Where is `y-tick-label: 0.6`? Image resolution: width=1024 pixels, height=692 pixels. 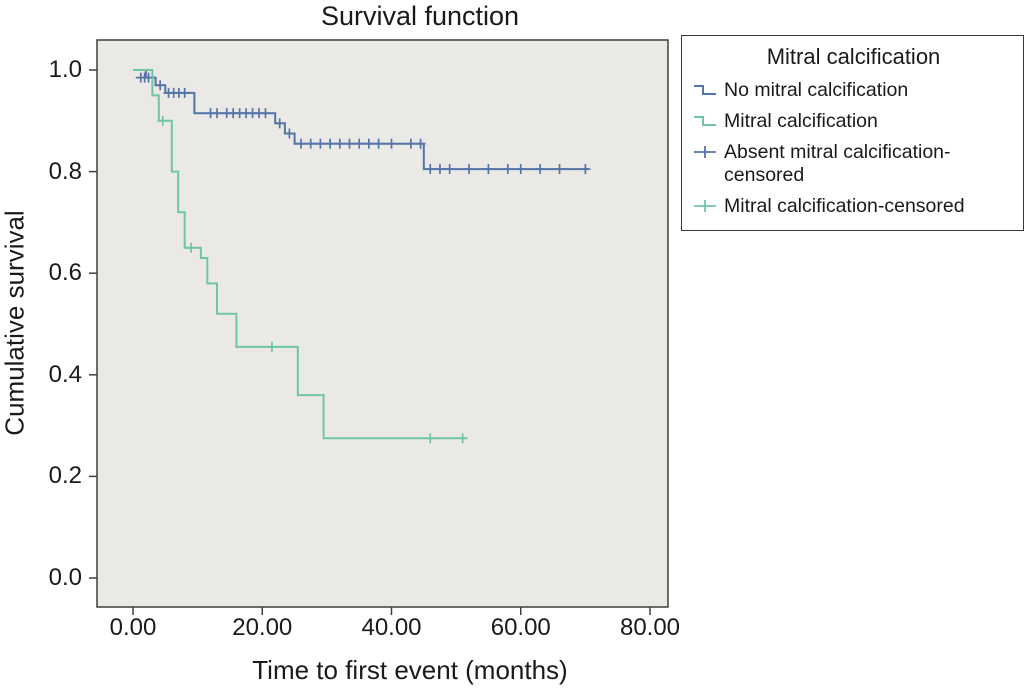 y-tick-label: 0.6 is located at coordinates (65, 273).